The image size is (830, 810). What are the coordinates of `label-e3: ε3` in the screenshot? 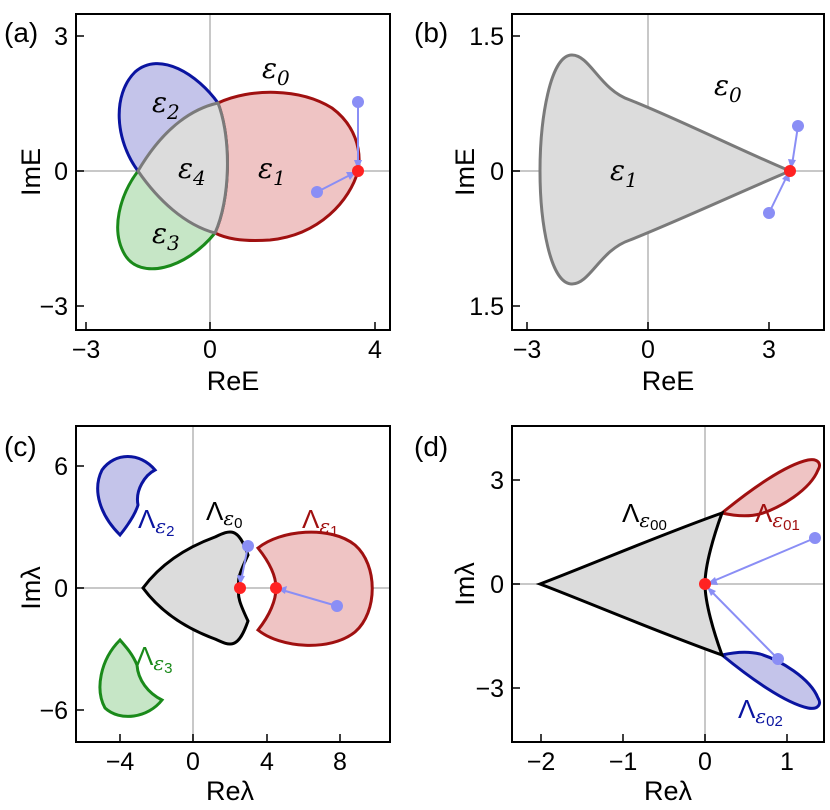 It's located at (166, 236).